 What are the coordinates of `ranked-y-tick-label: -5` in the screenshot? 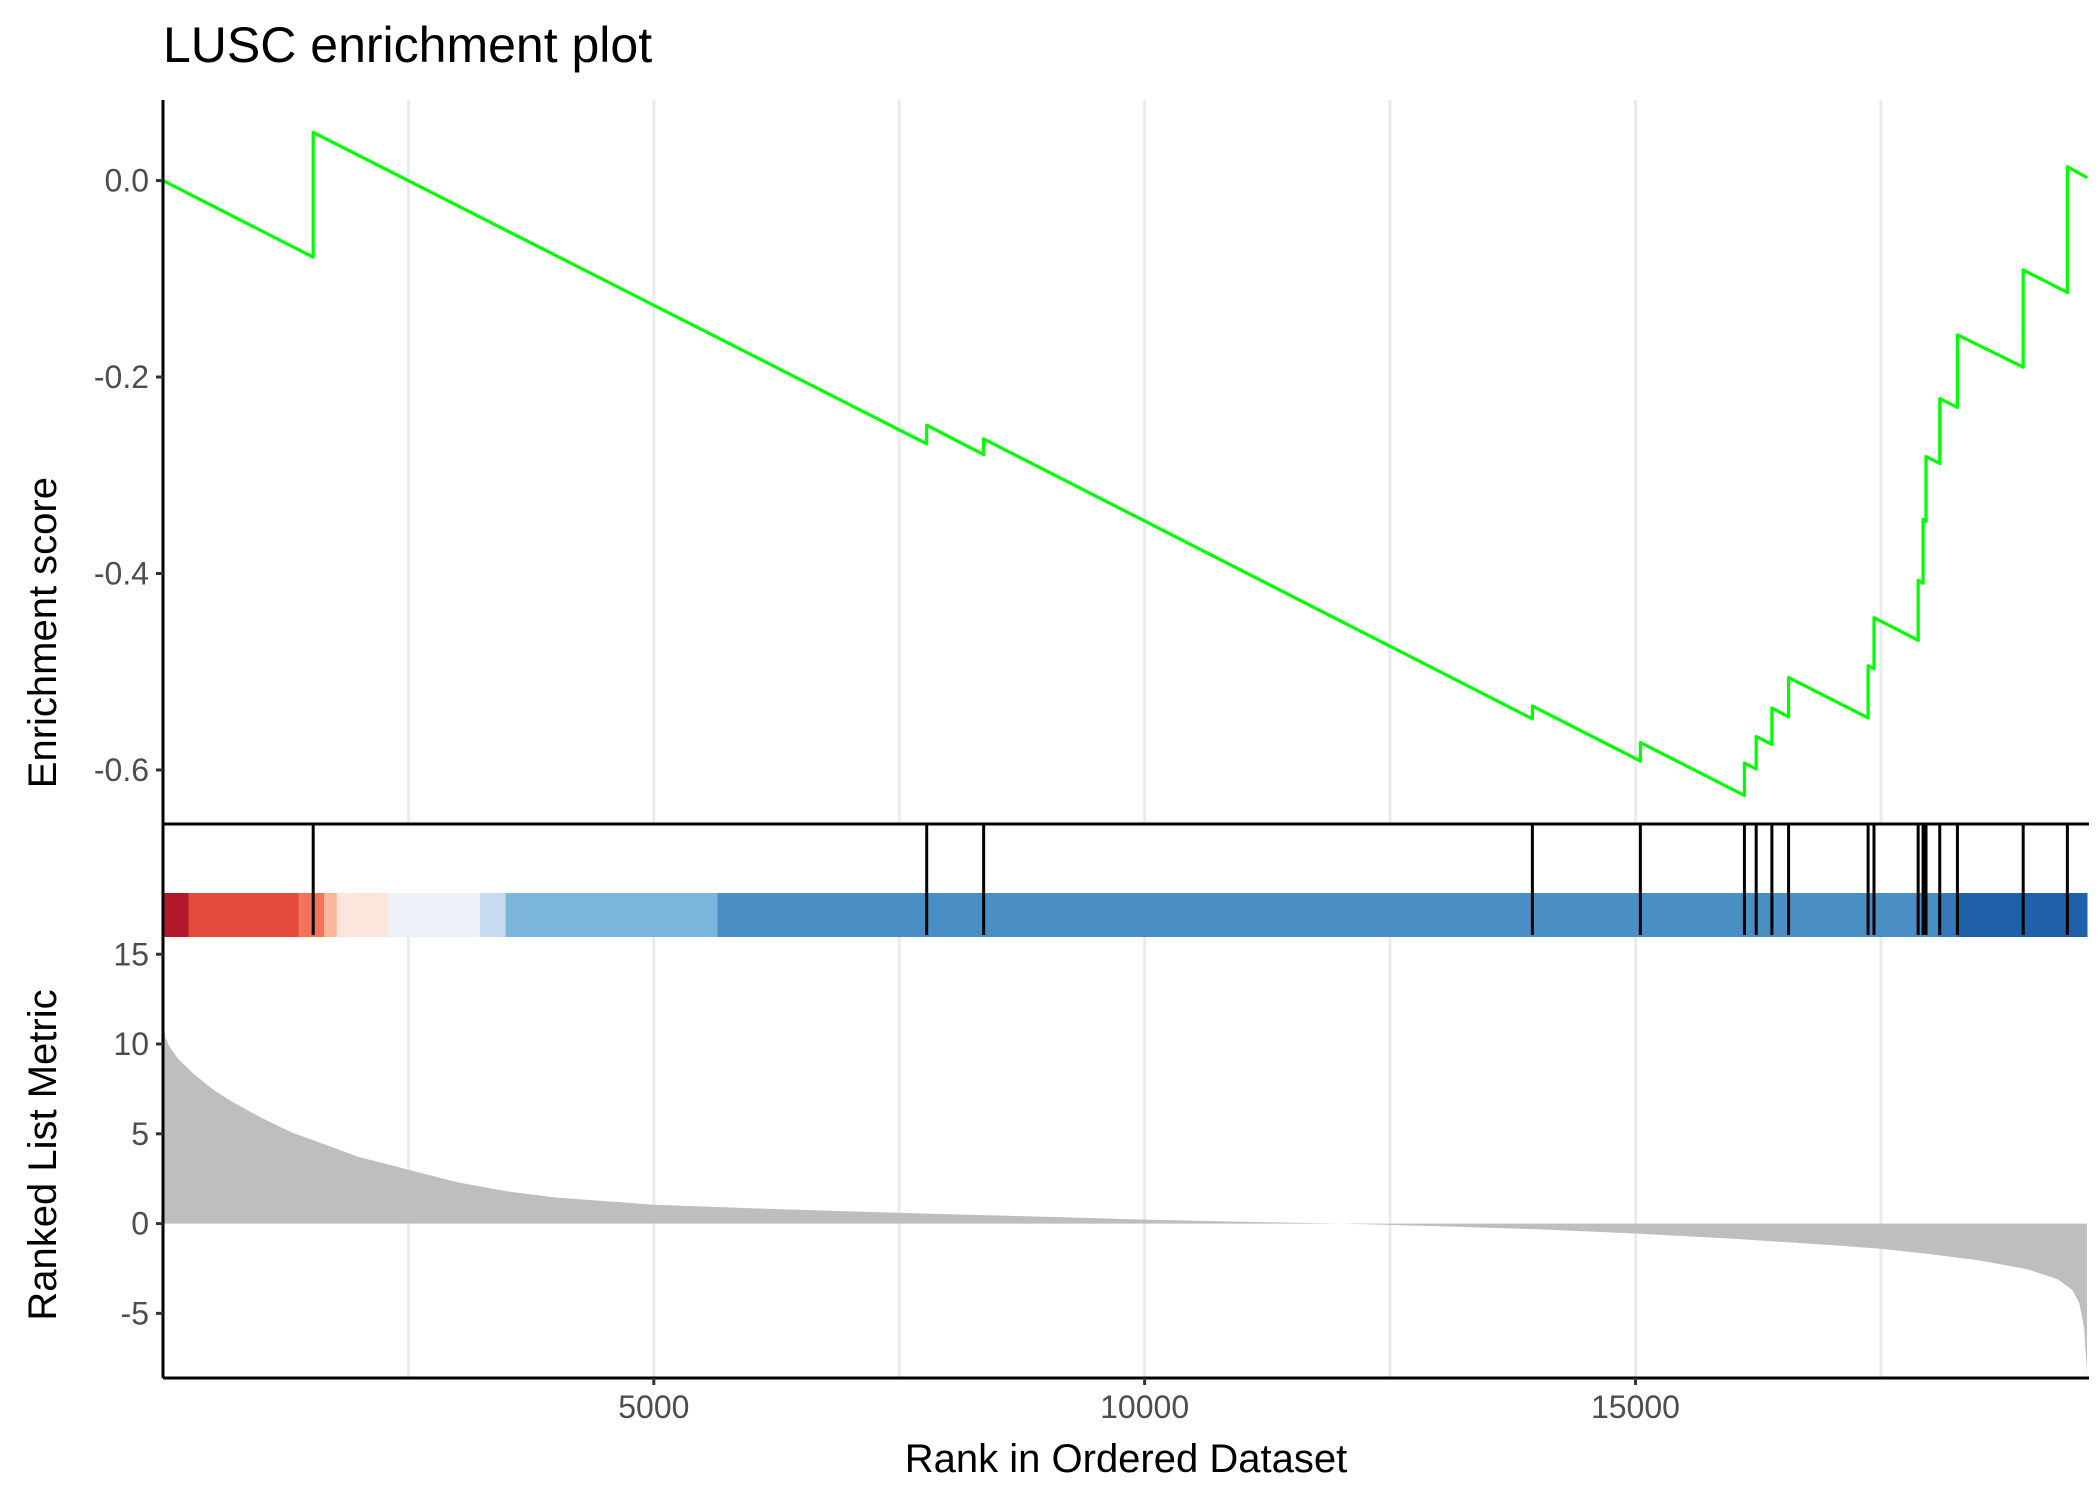 It's located at (135, 1313).